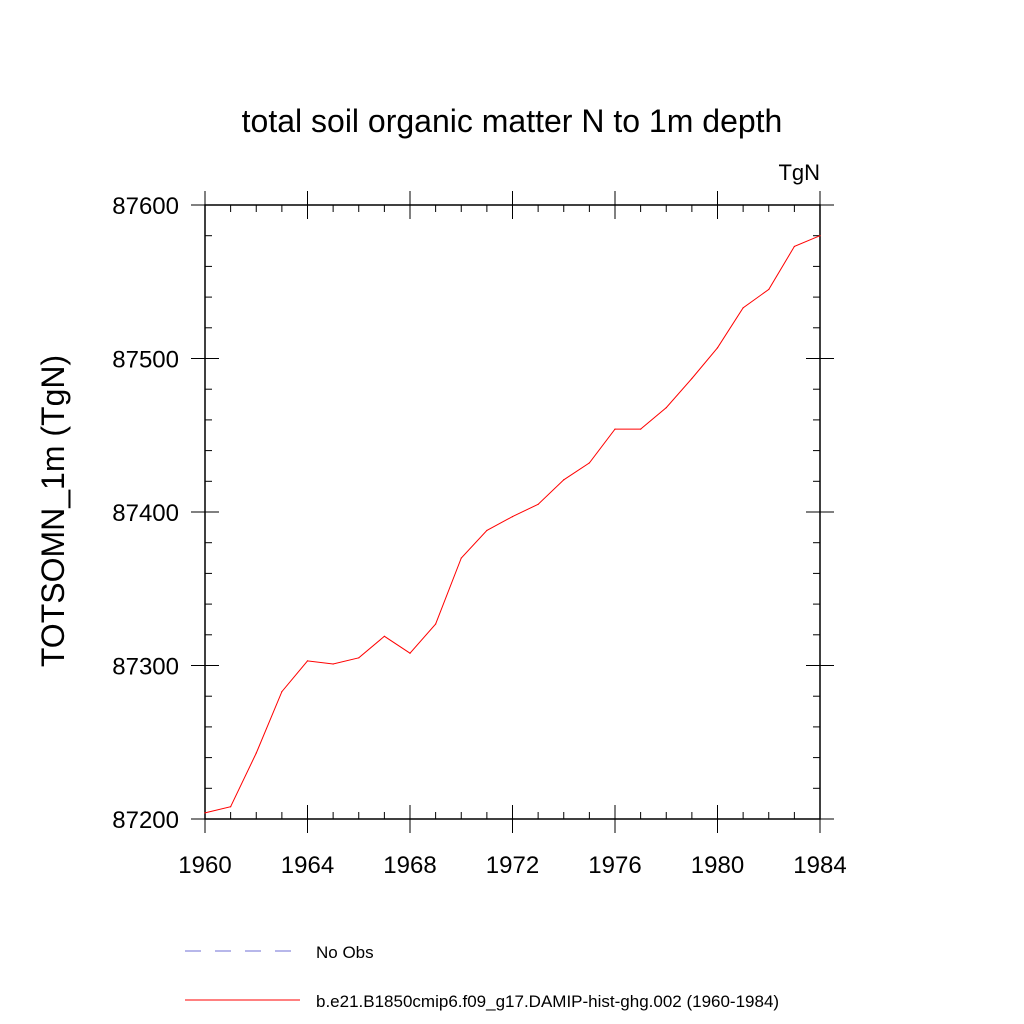 The image size is (1024, 1024). Describe the element at coordinates (53, 511) in the screenshot. I see `y-axis-label: TOTSOMN_1m (TgN)` at that location.